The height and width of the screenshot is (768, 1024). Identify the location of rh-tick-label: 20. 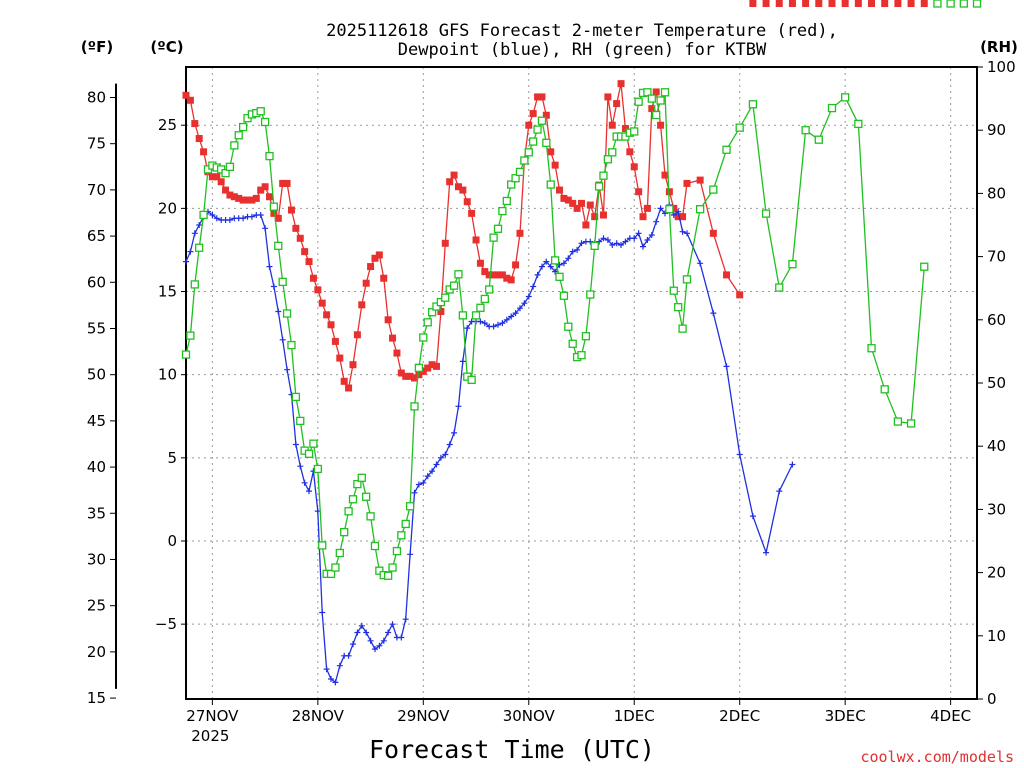
(996, 573).